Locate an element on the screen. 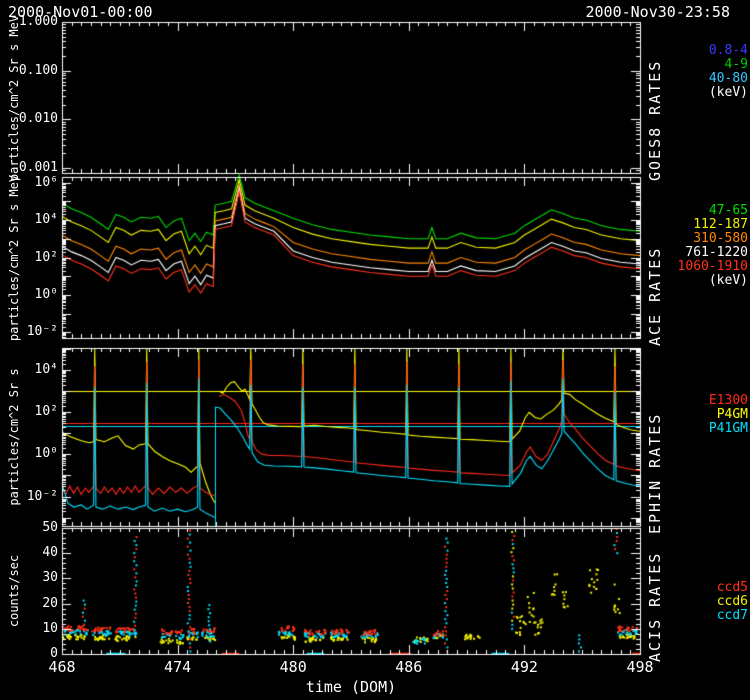 This screenshot has width=750, height=700. x-axis-label: time (DOM) is located at coordinates (351, 687).